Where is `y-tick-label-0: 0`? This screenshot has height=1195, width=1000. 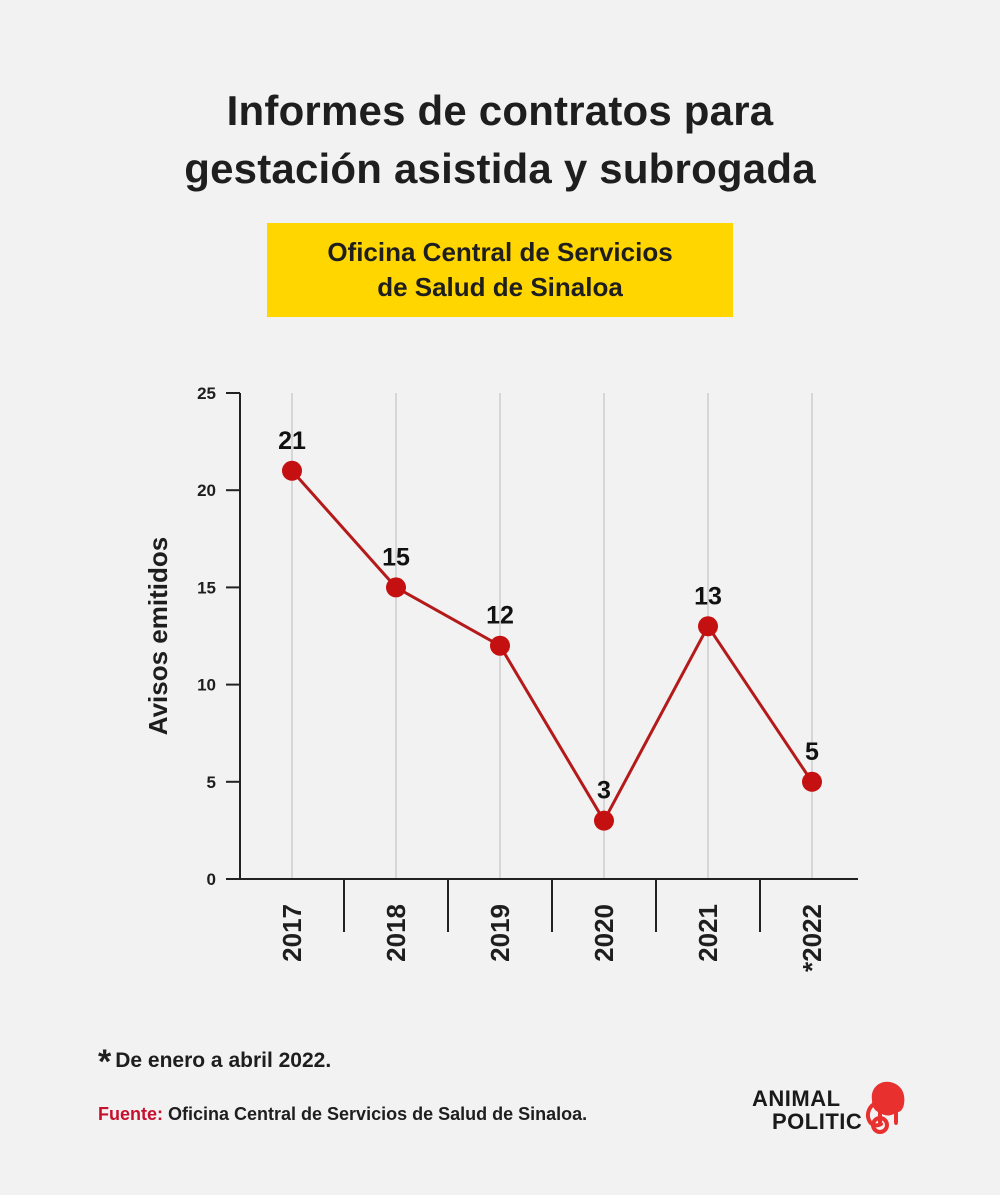
y-tick-label-0: 0 is located at coordinates (211, 879).